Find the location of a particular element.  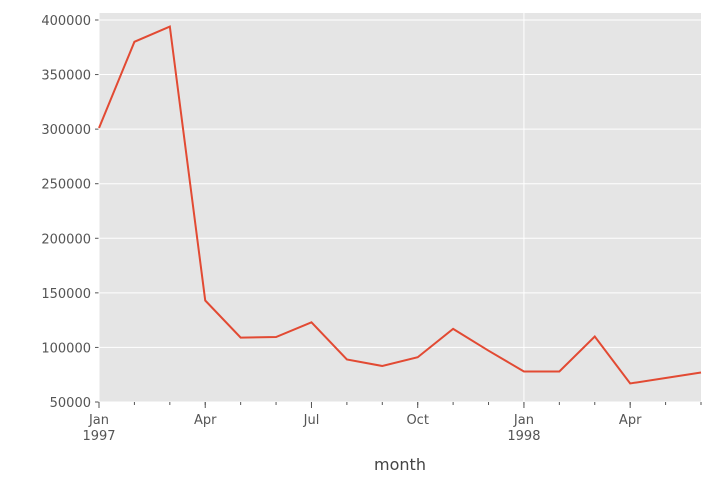

x-axis-label: month is located at coordinates (400, 464).